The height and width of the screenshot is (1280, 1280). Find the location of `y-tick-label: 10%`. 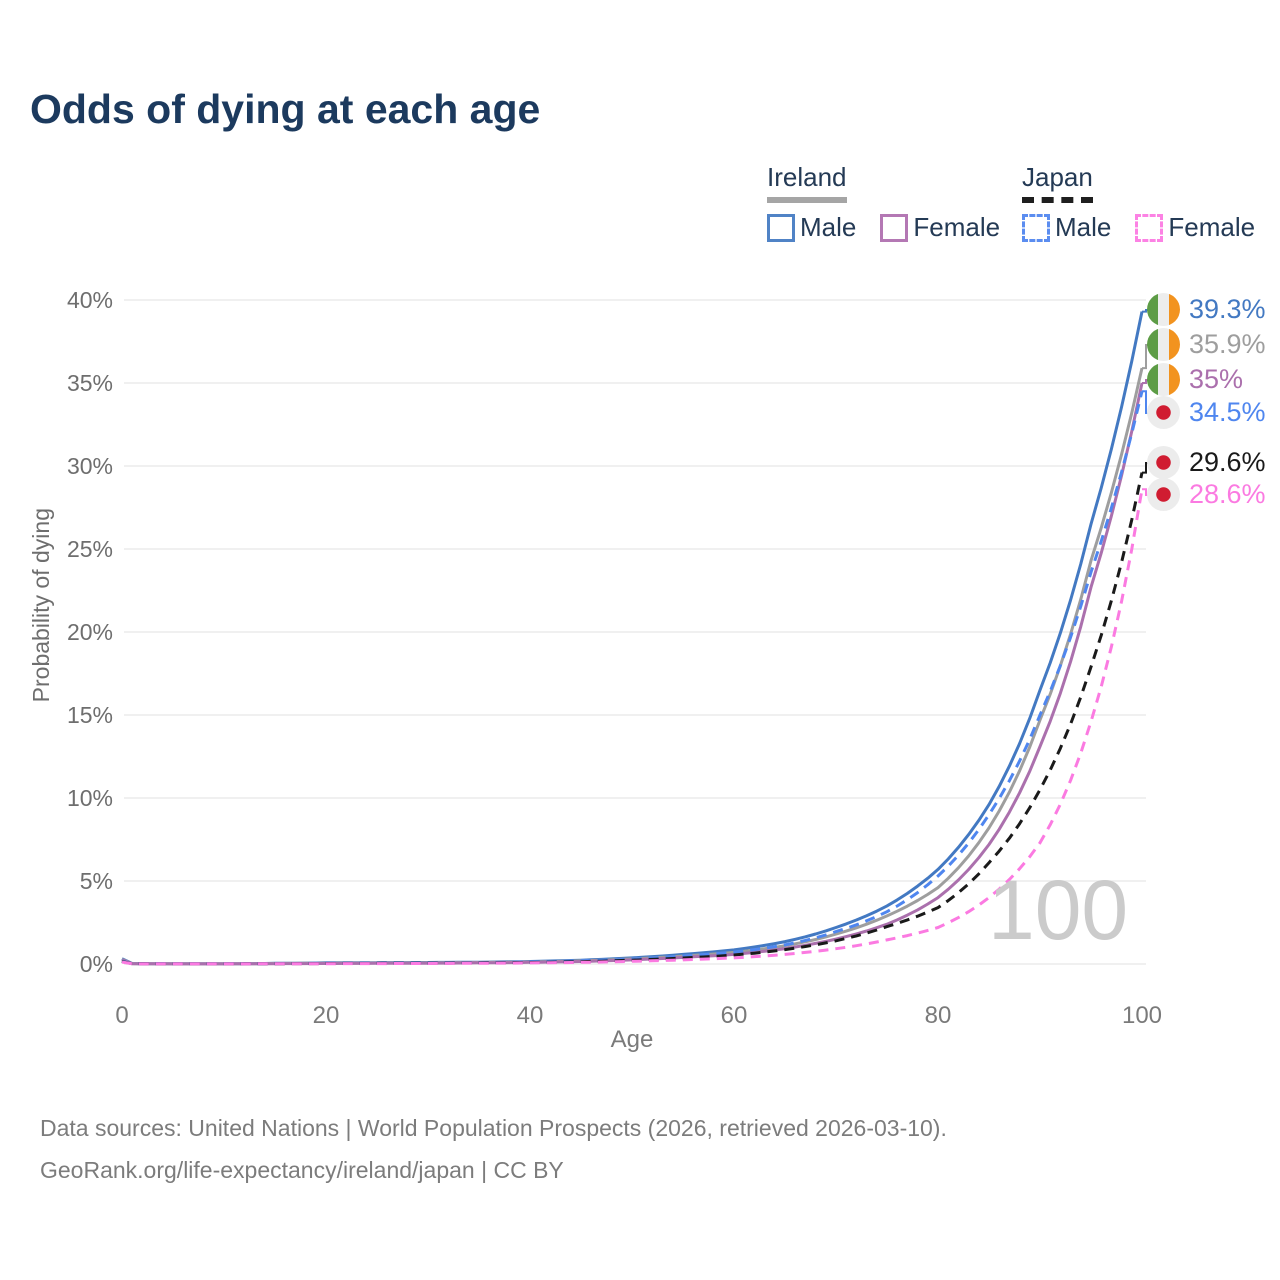

y-tick-label: 10% is located at coordinates (90, 798).